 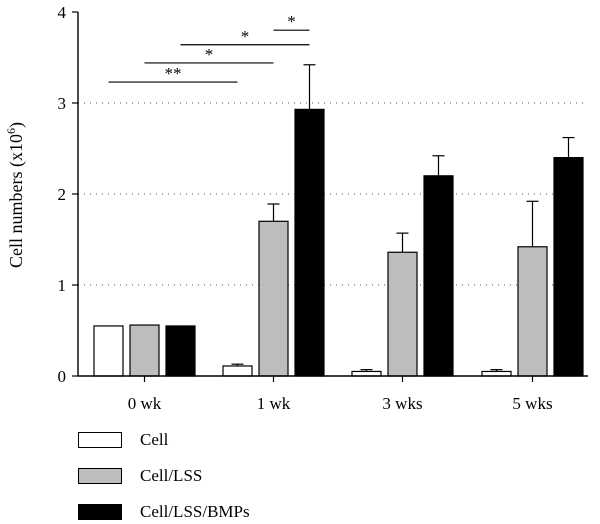 I want to click on y-axis-title-superscript: 6, so click(x=11, y=131).